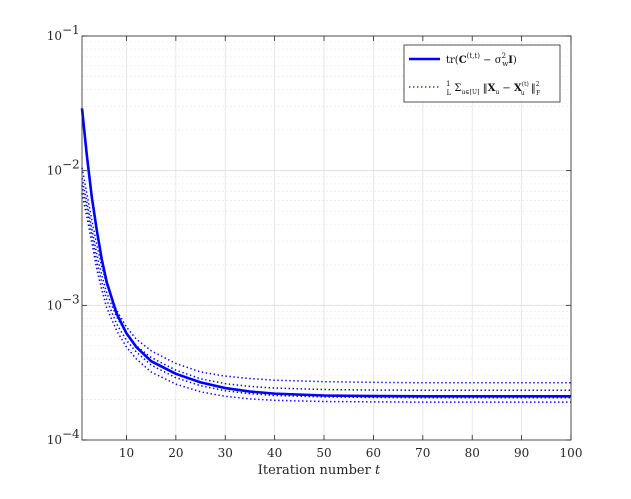 The image size is (631, 499). What do you see at coordinates (225, 453) in the screenshot?
I see `x-tick-label: 30` at bounding box center [225, 453].